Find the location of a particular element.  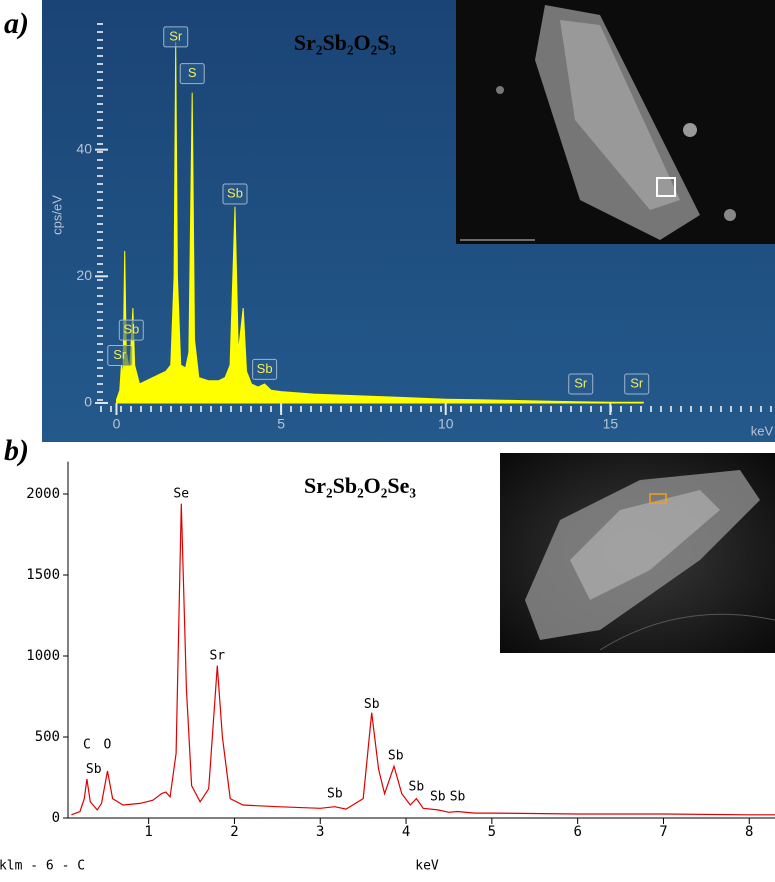

sem-image-b is located at coordinates (637, 553).